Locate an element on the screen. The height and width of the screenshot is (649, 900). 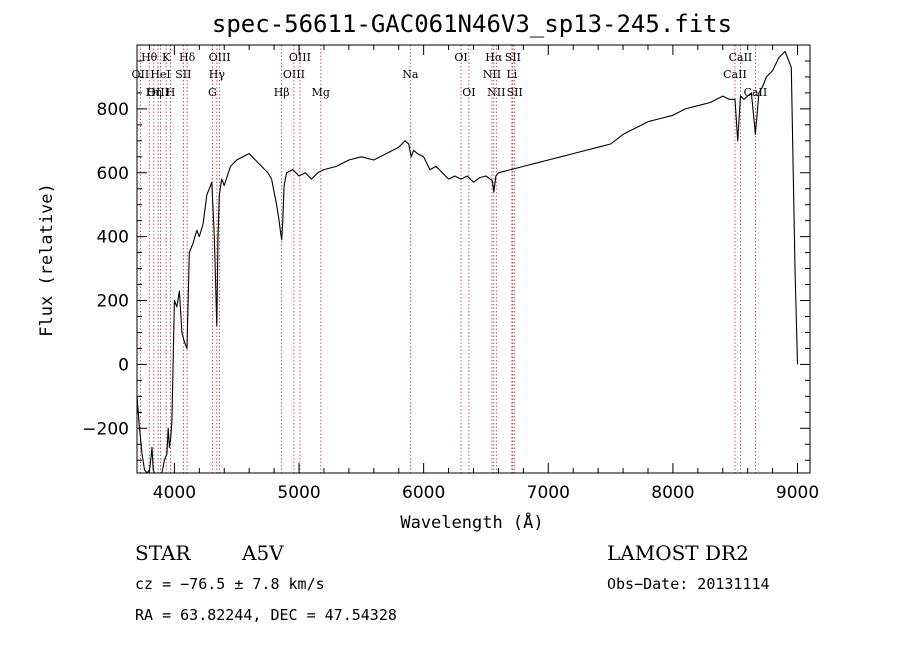
object-subclass: A5V is located at coordinates (262, 553).